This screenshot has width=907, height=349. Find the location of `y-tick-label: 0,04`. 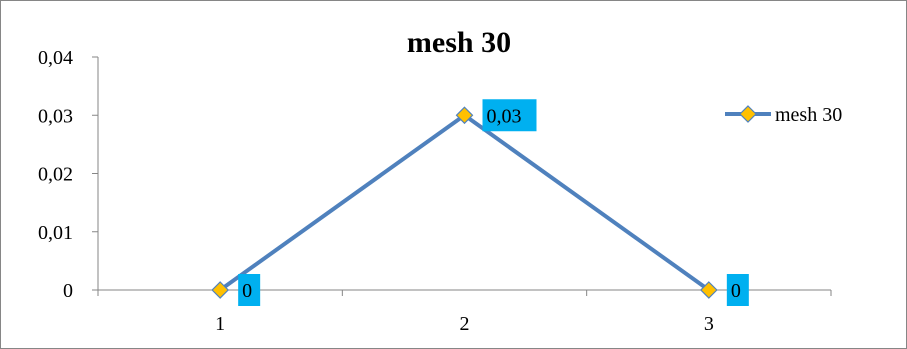

y-tick-label: 0,04 is located at coordinates (55, 58).